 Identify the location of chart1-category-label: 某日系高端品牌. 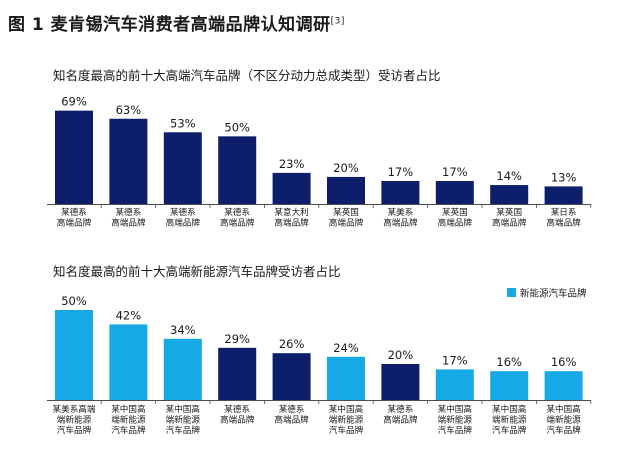
(563, 218).